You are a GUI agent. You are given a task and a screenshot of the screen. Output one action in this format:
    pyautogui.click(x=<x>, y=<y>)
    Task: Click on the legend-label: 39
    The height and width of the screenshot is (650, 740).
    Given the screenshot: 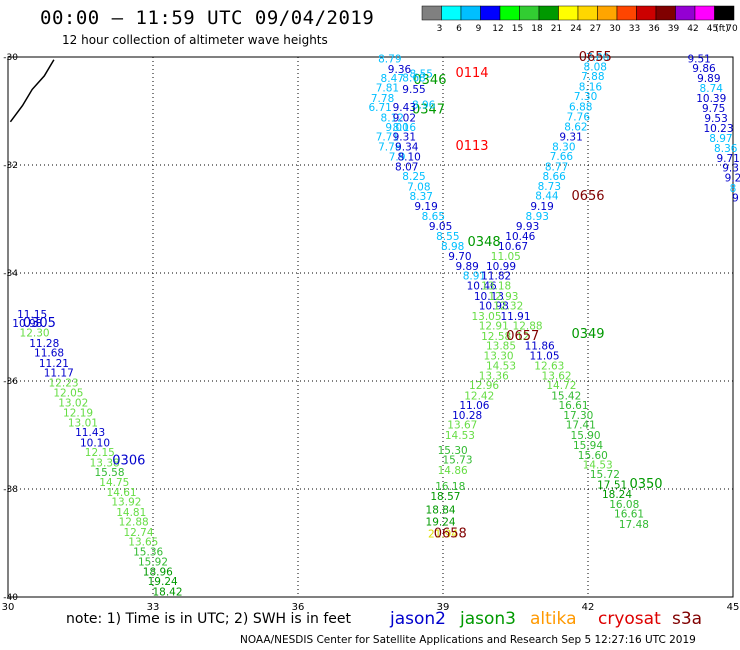 What is the action you would take?
    pyautogui.click(x=674, y=29)
    